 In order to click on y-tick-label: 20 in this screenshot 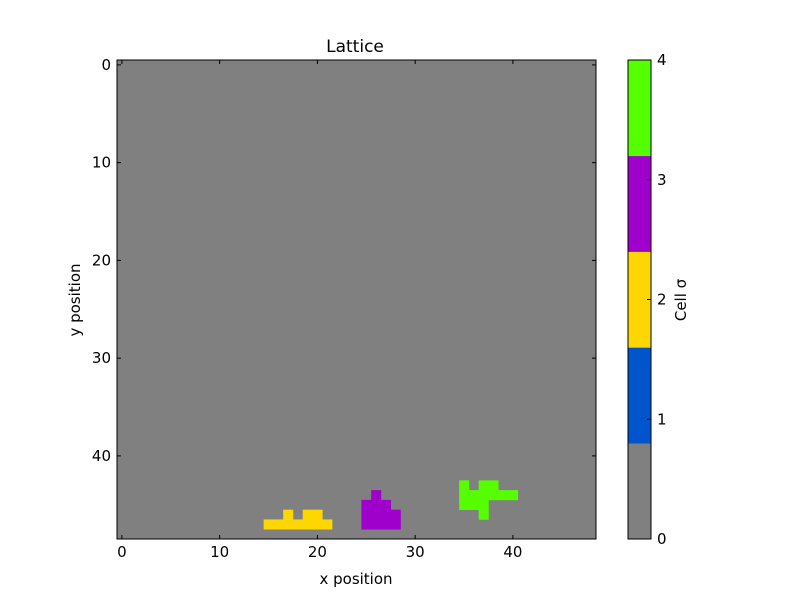, I will do `click(101, 260)`.